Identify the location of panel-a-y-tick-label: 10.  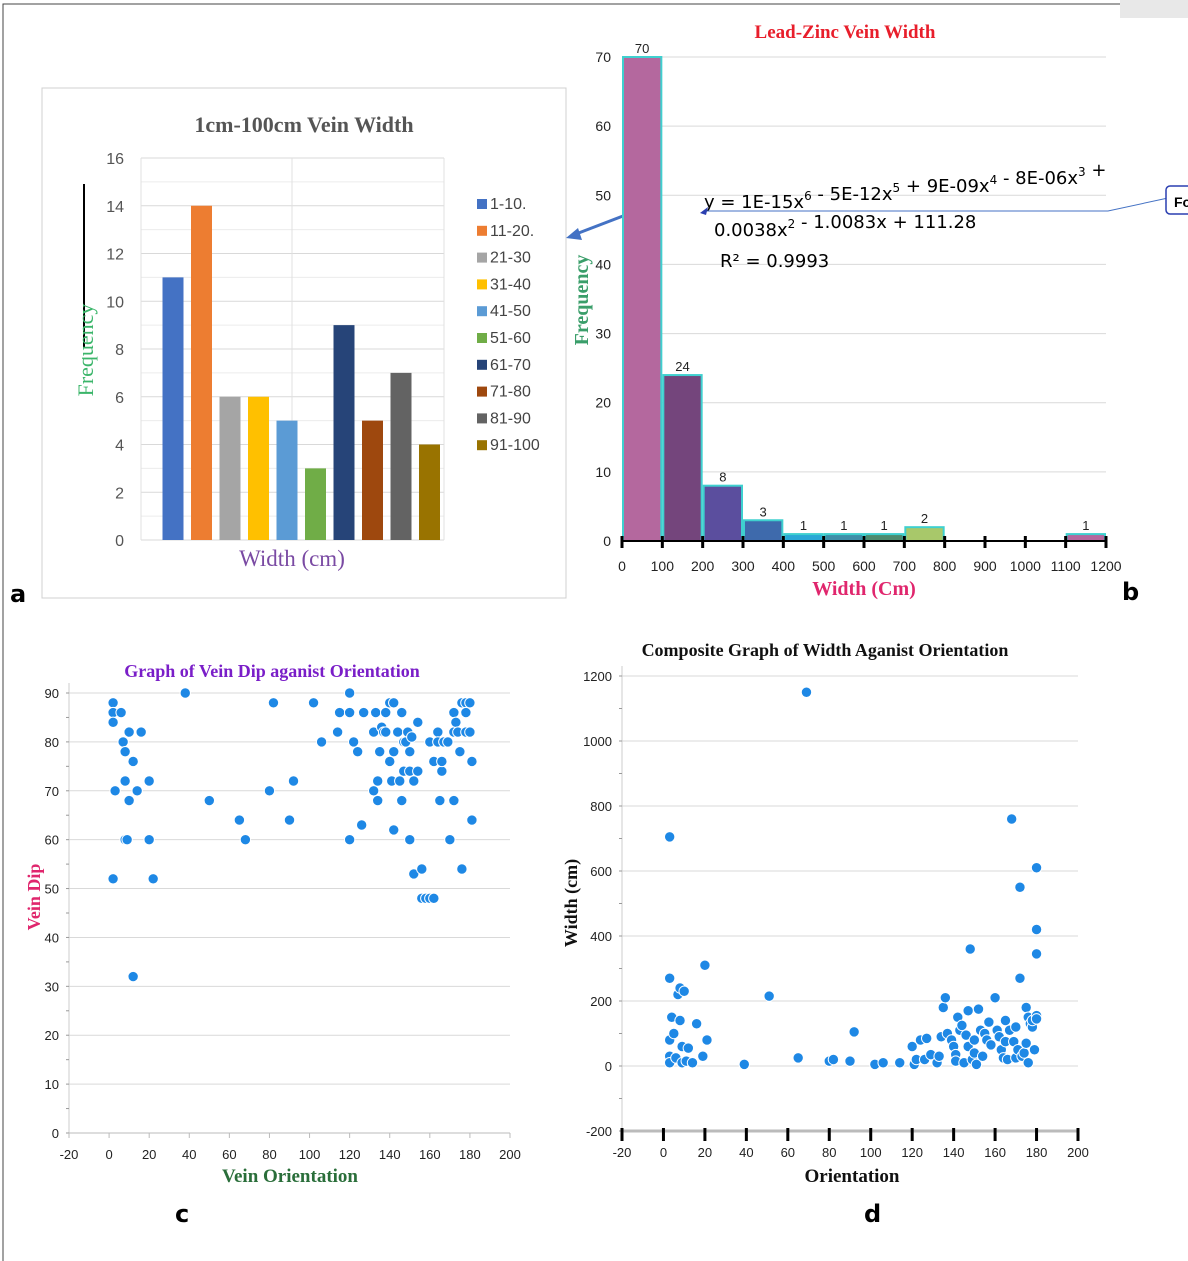
(115, 302).